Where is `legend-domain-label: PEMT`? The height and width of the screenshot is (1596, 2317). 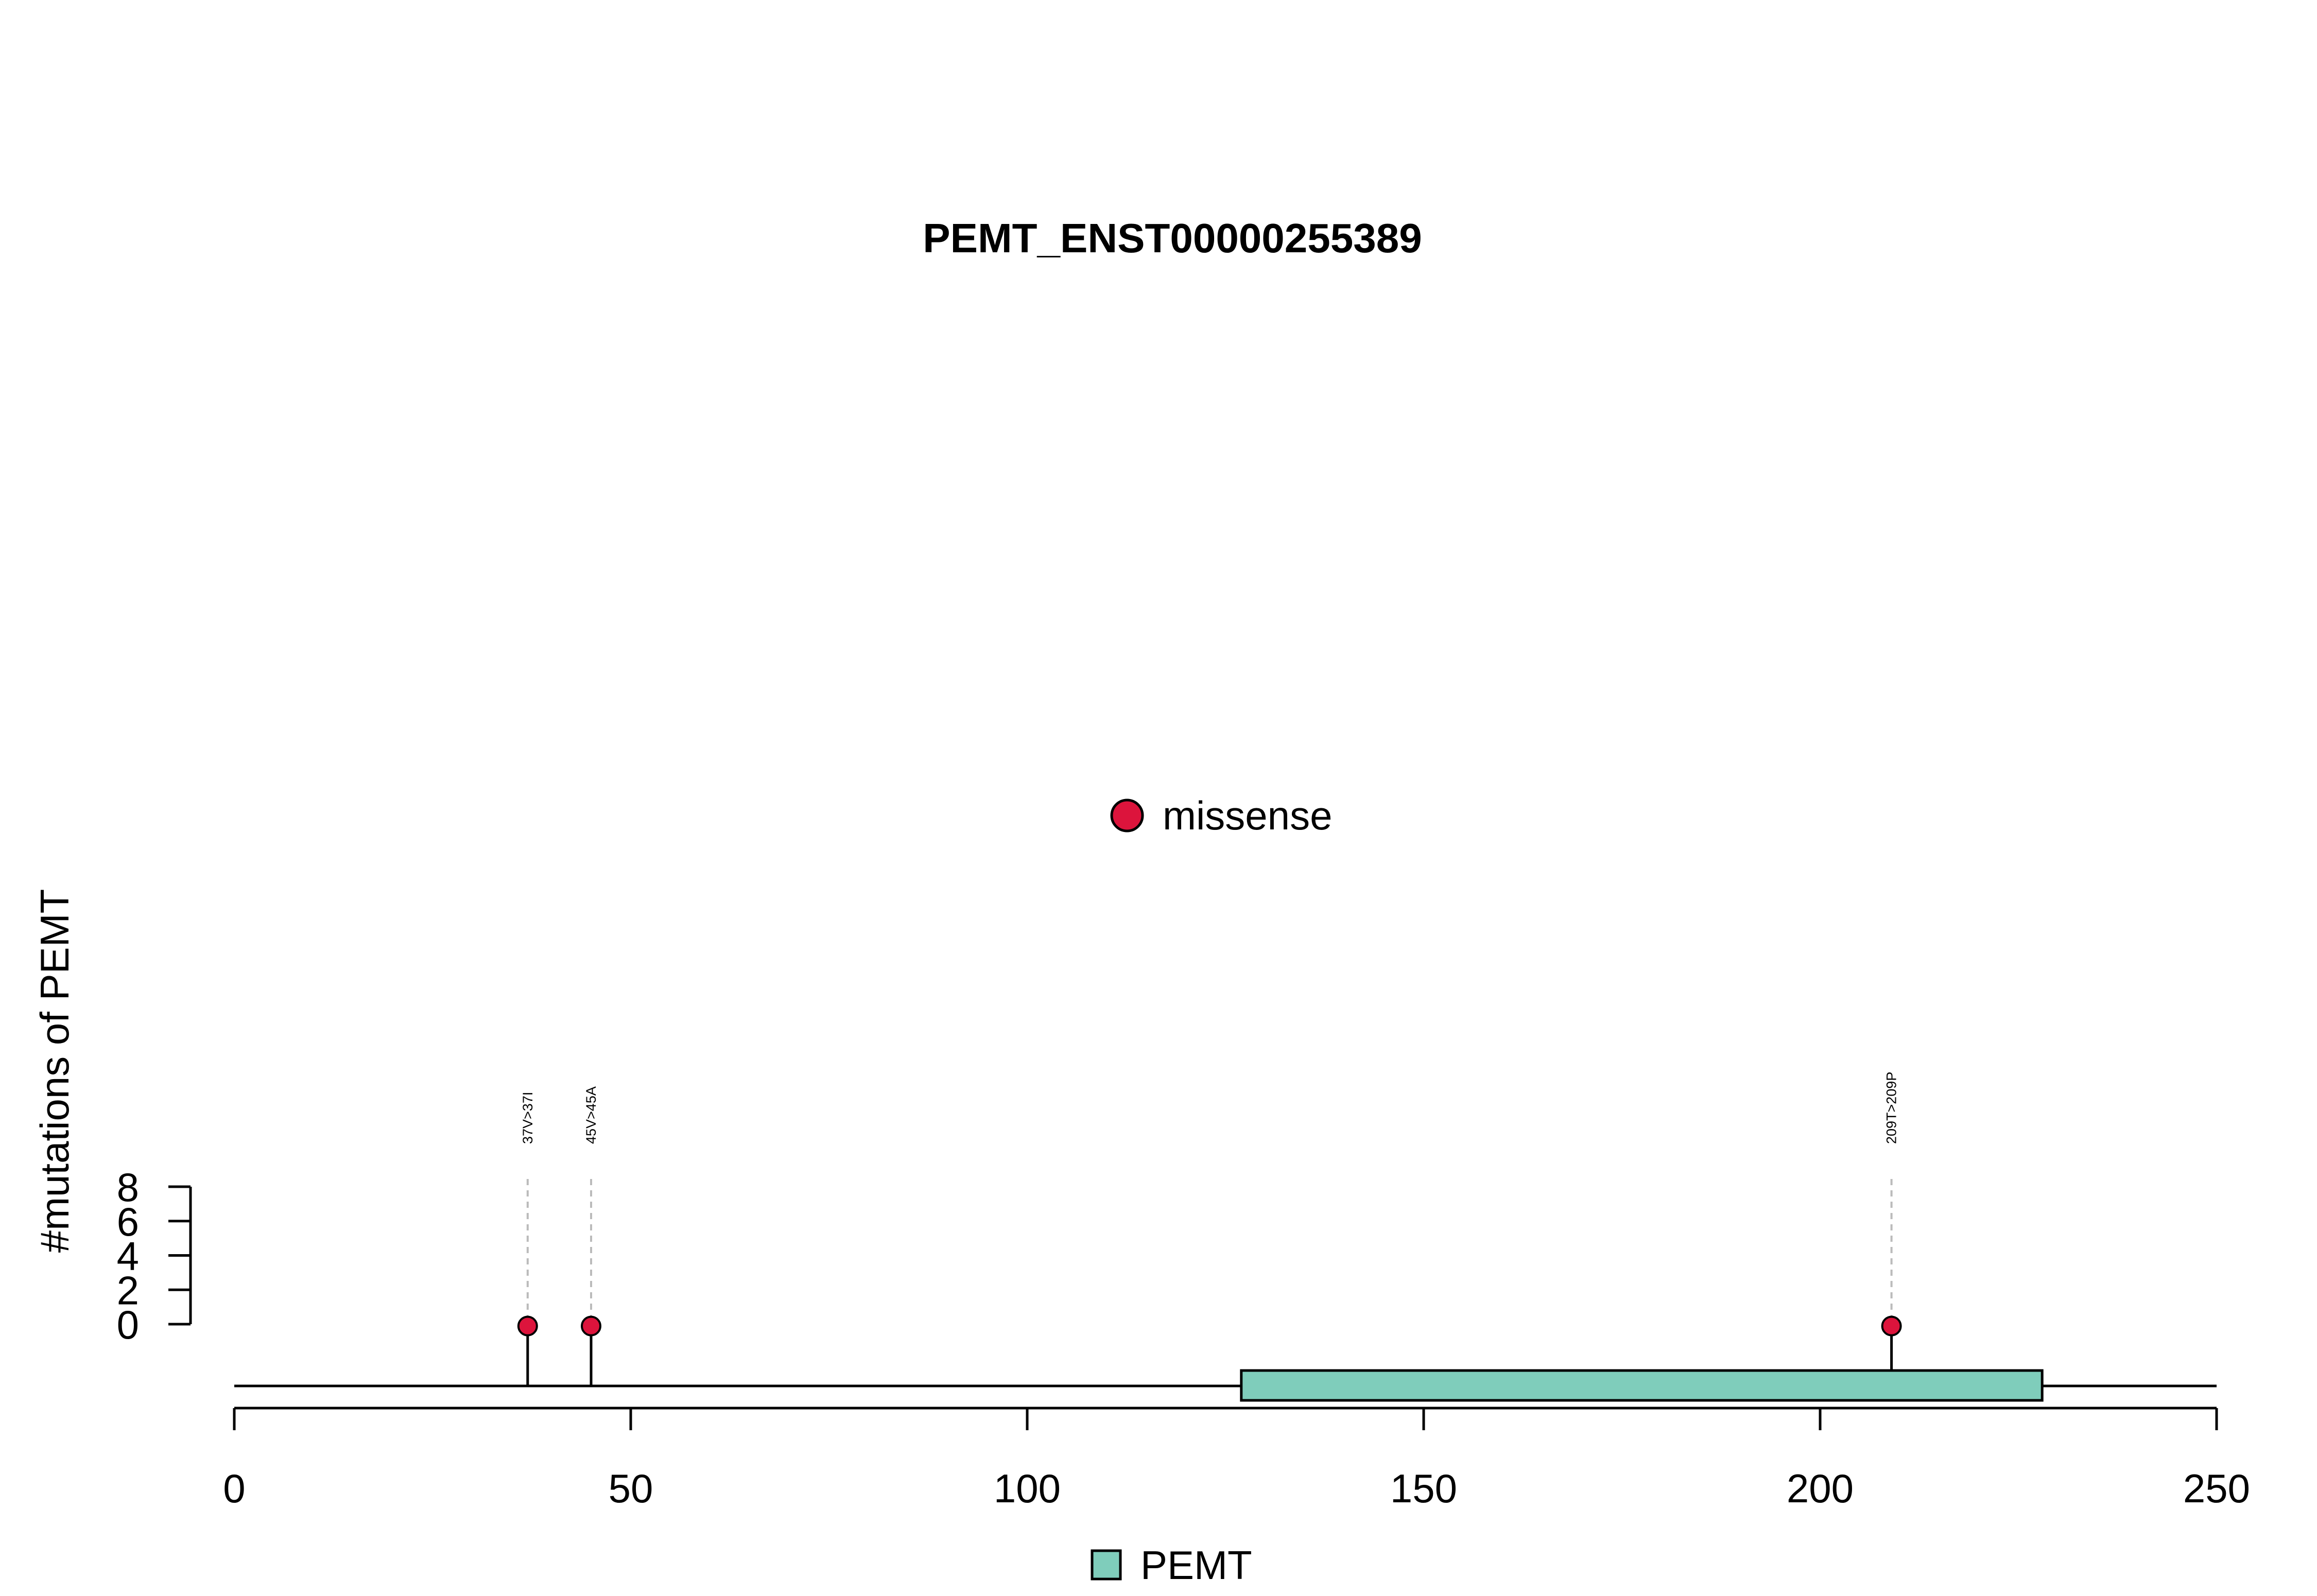
legend-domain-label: PEMT is located at coordinates (1196, 1565).